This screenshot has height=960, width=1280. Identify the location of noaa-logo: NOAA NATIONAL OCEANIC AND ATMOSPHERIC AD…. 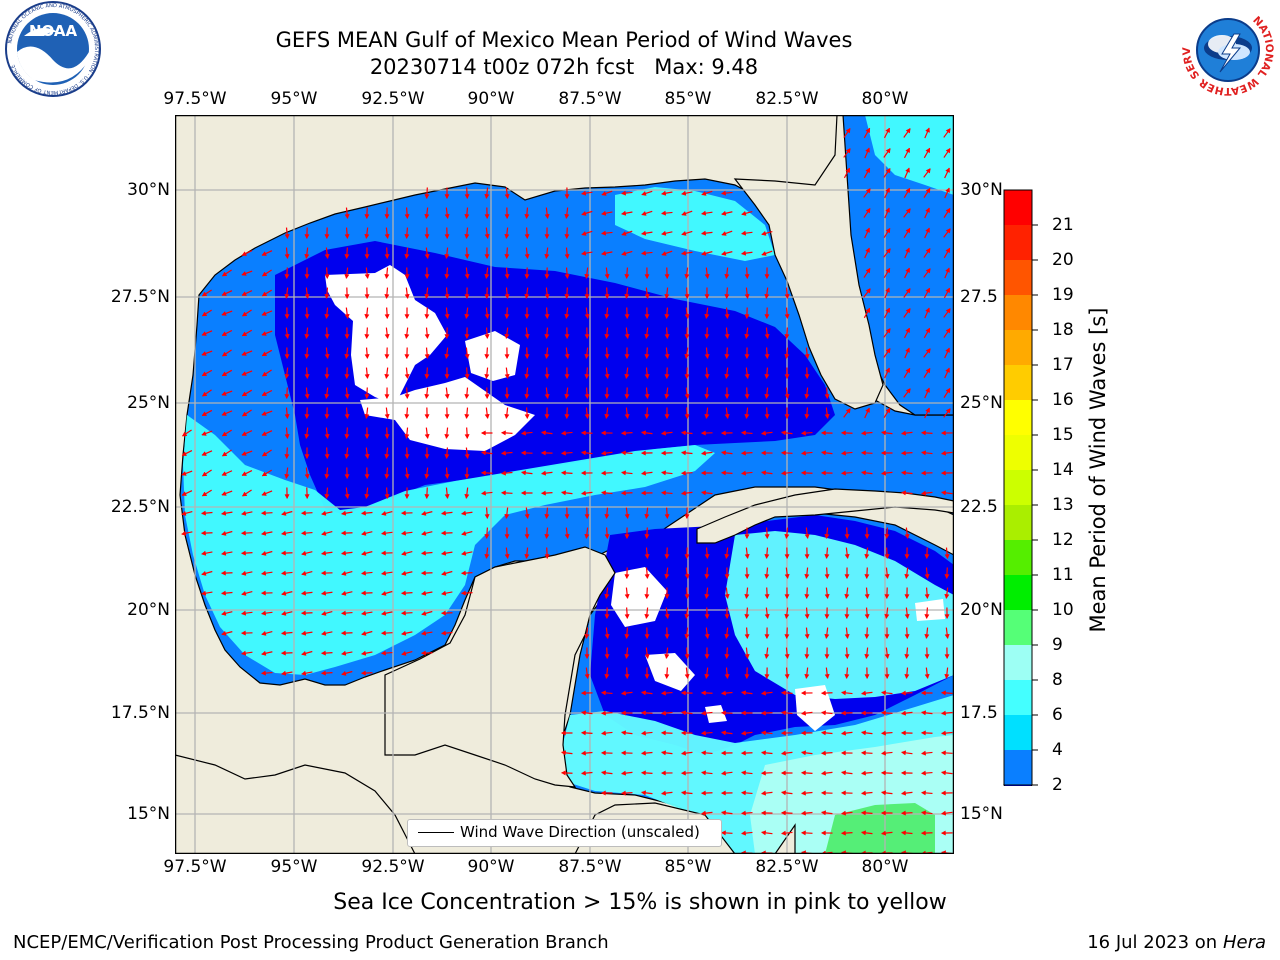
(53, 49).